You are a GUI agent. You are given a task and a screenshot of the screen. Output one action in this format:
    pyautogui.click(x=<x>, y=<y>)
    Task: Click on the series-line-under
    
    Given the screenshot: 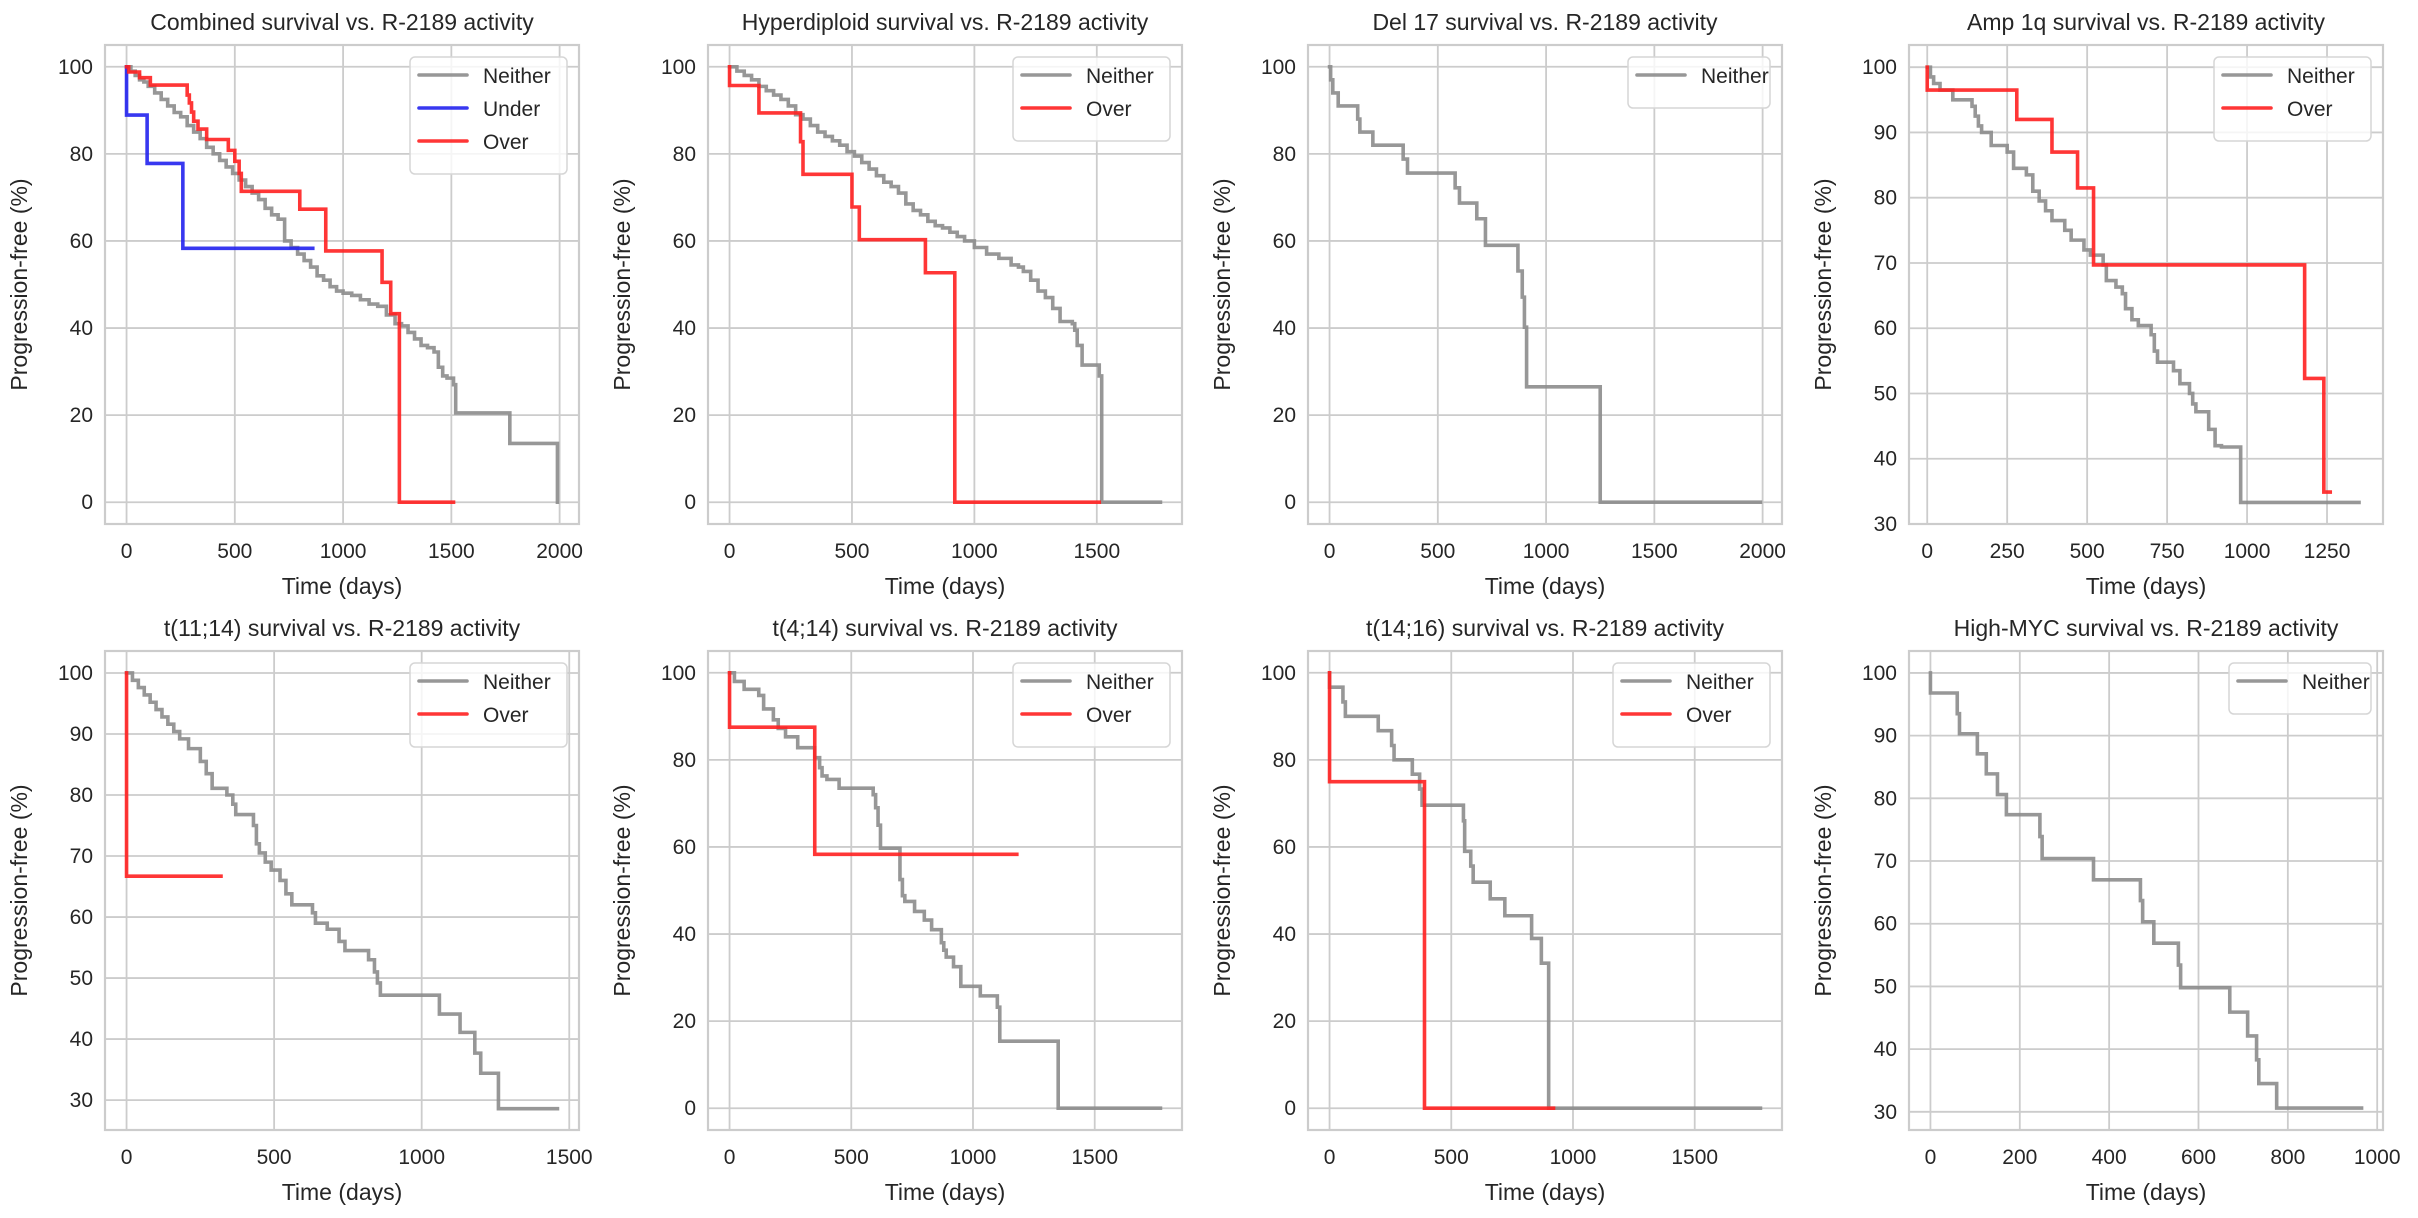 What is the action you would take?
    pyautogui.click(x=219, y=157)
    